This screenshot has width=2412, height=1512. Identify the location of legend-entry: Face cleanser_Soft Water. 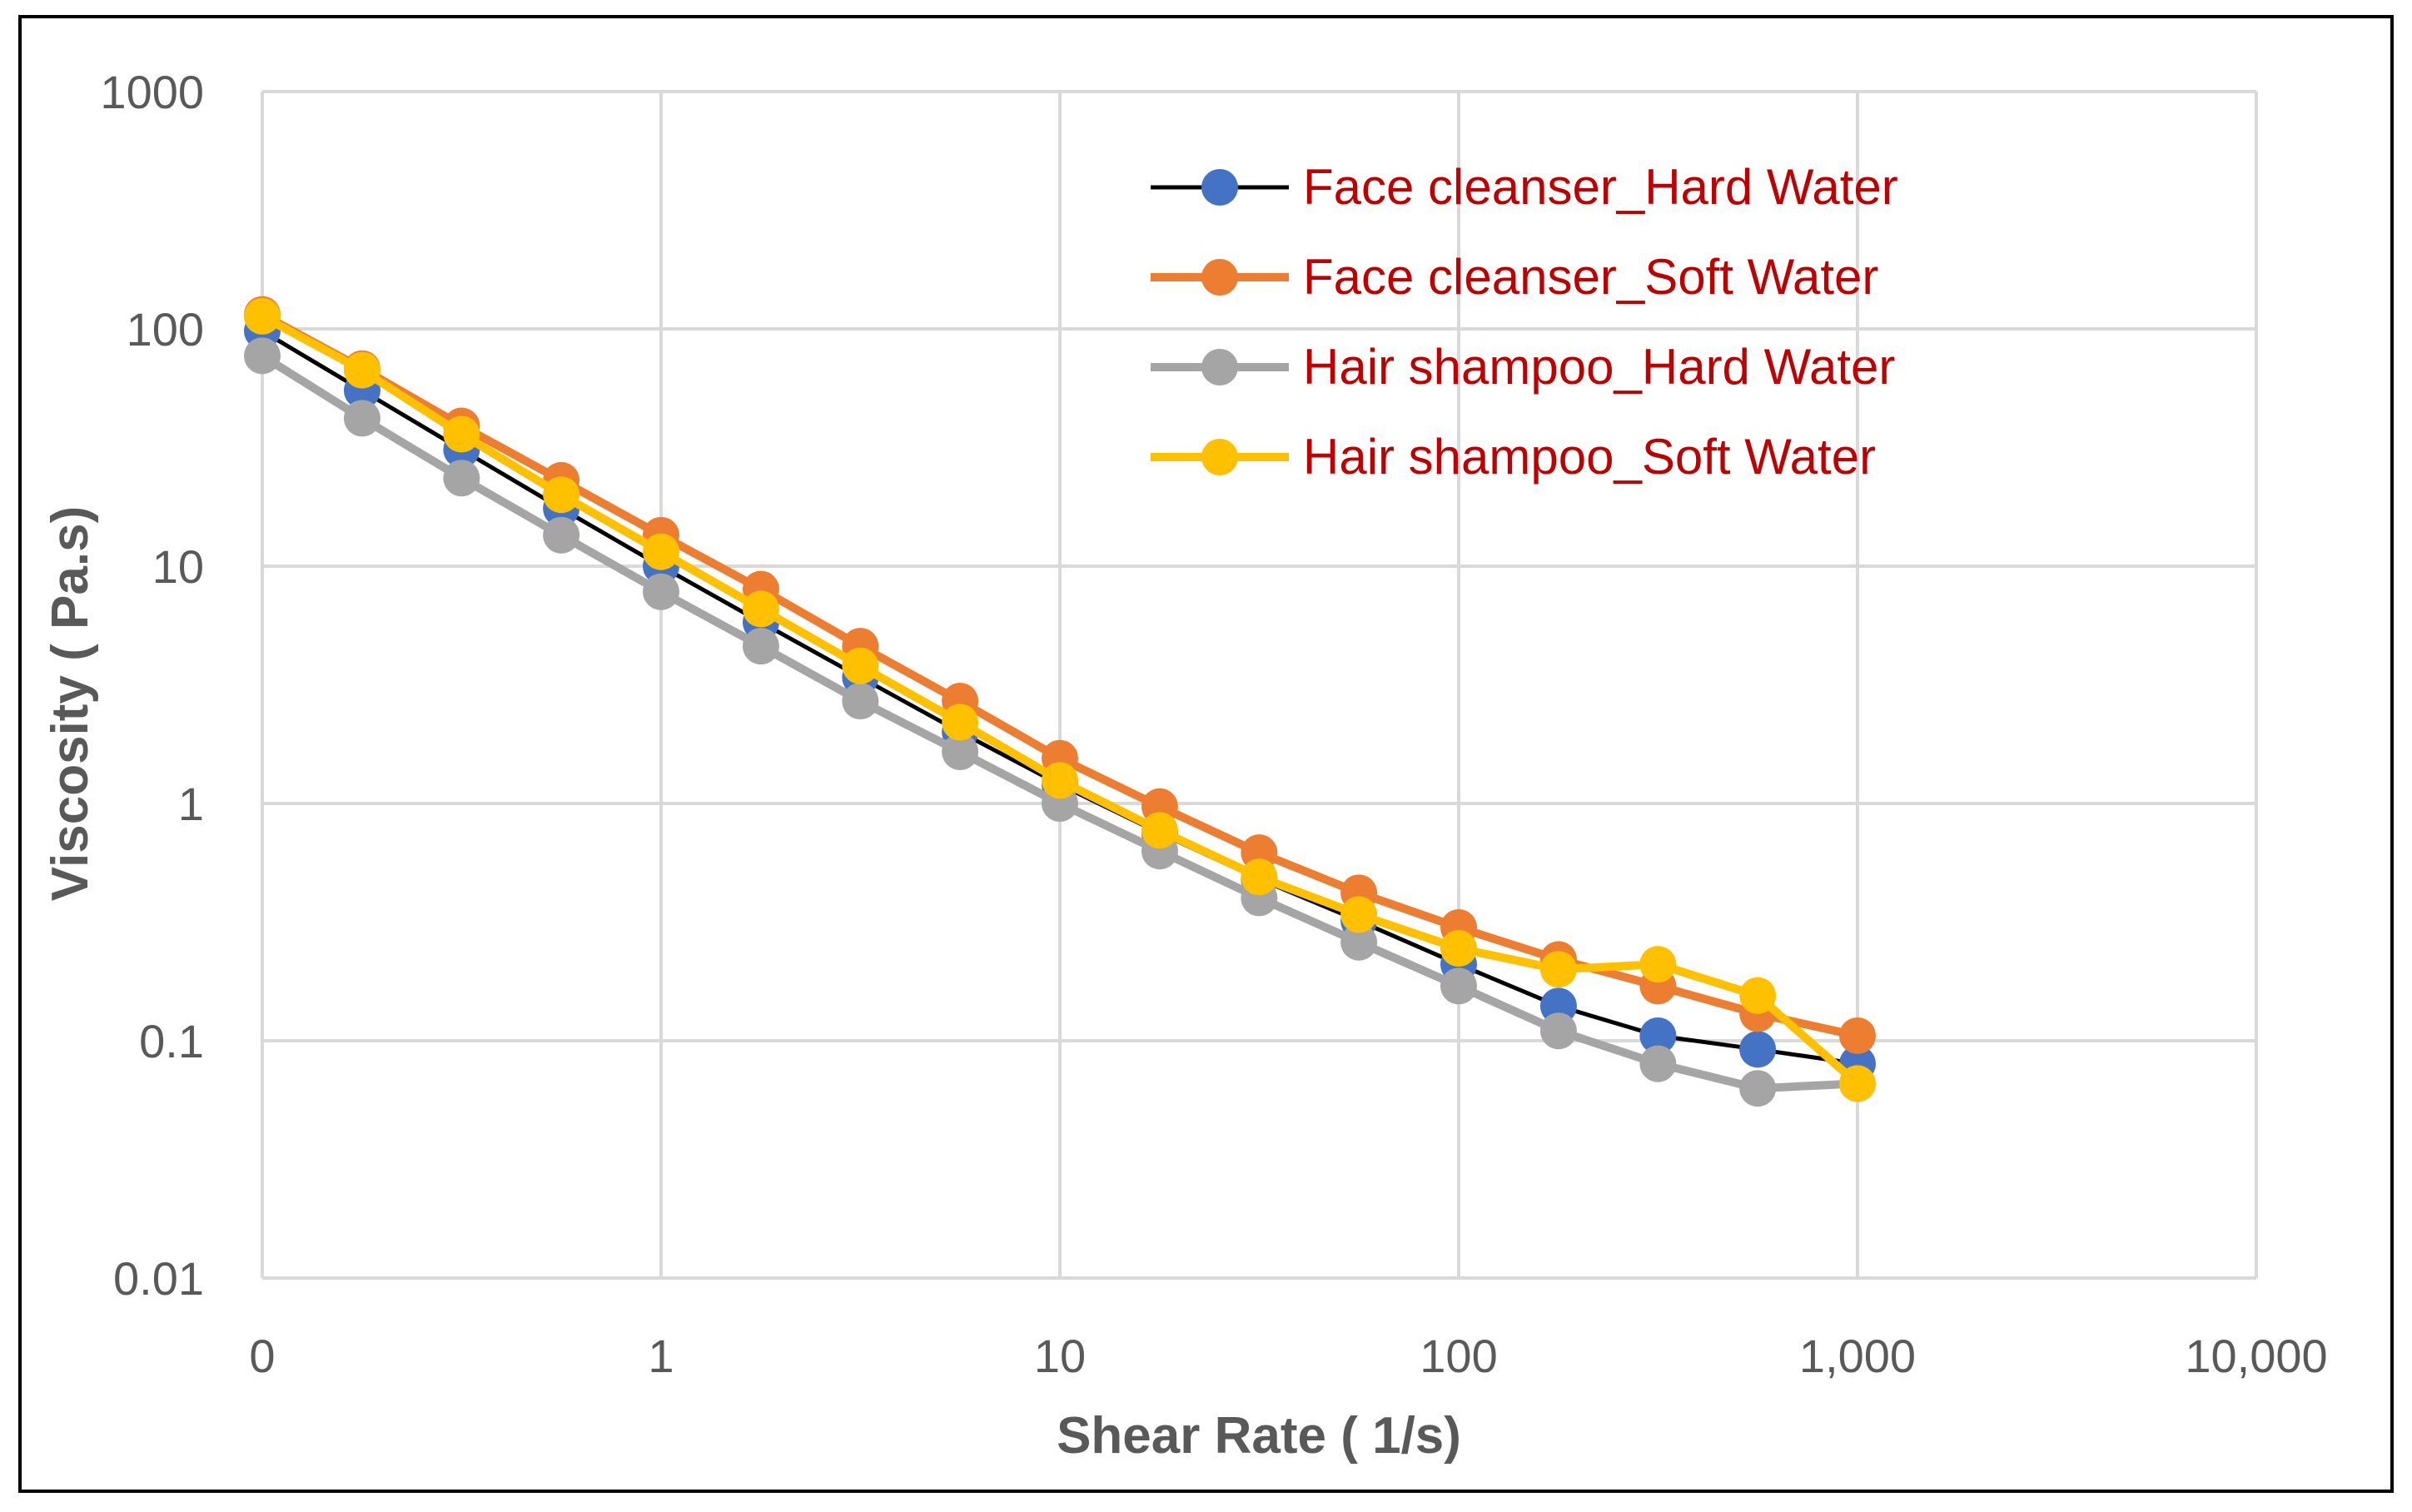
(1514, 277).